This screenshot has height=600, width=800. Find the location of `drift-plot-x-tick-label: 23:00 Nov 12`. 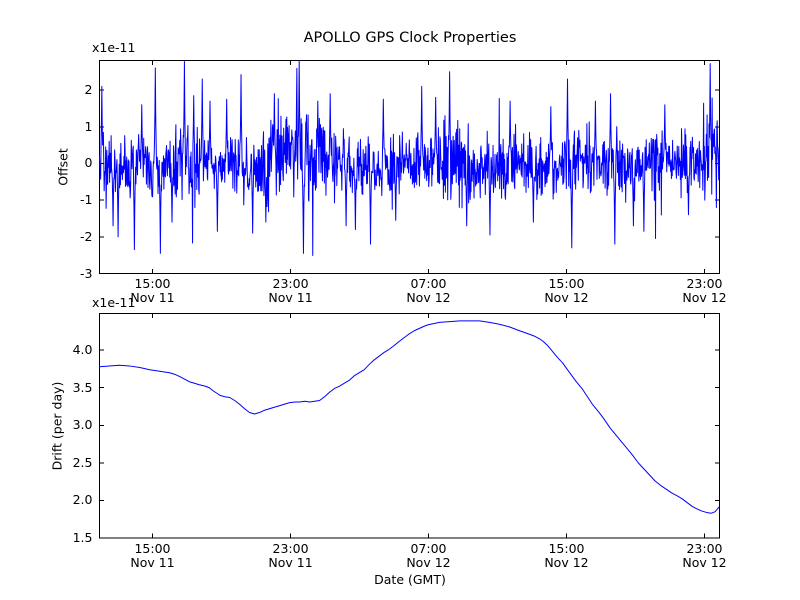

drift-plot-x-tick-label: 23:00 Nov 12 is located at coordinates (704, 555).